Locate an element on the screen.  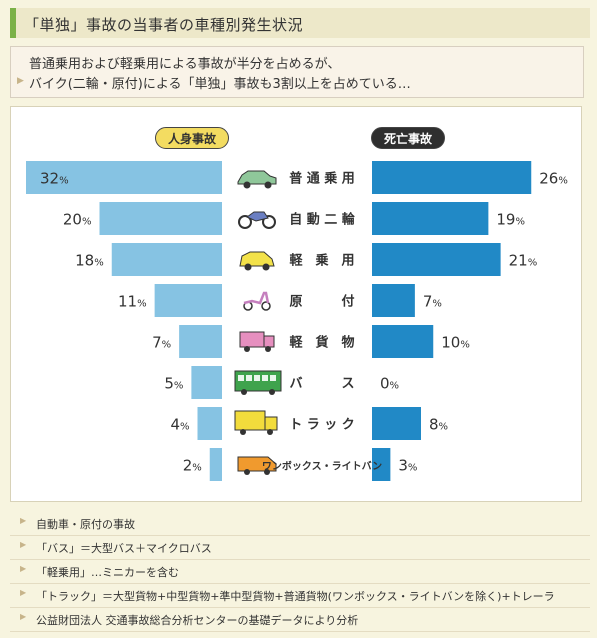
note-item: ▶ 自動車・原付の事故 is located at coordinates (300, 524).